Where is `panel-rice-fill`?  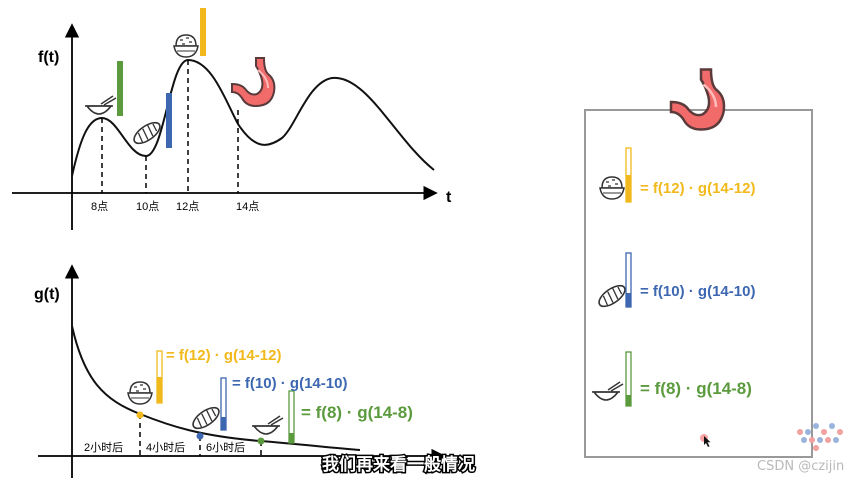
panel-rice-fill is located at coordinates (628, 188).